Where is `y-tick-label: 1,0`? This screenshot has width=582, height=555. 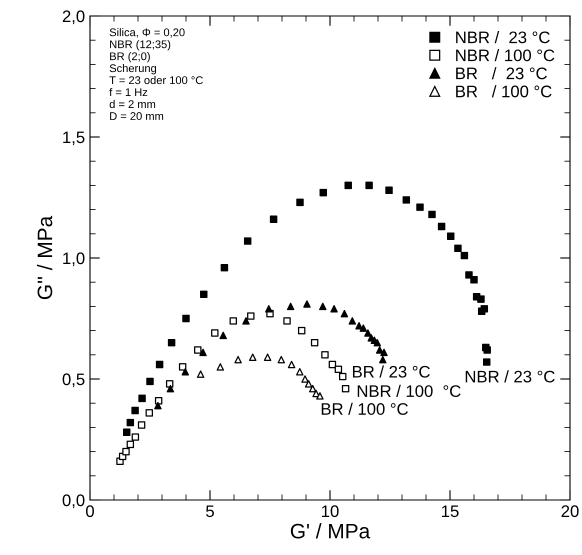 y-tick-label: 1,0 is located at coordinates (73, 259).